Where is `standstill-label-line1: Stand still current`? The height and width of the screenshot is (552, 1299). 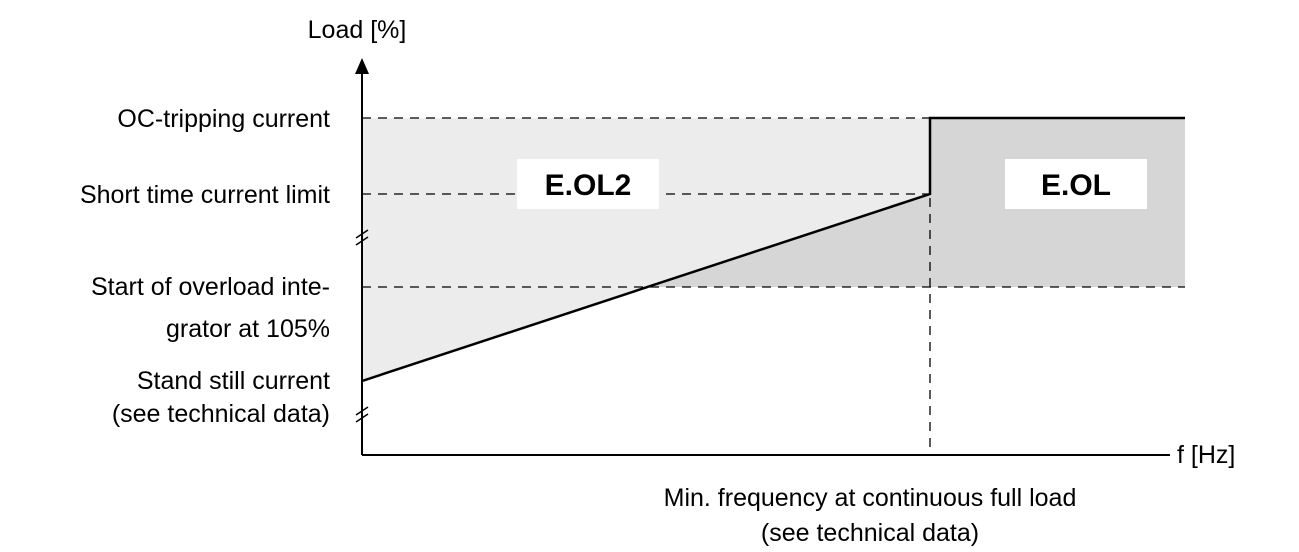
standstill-label-line1: Stand still current is located at coordinates (233, 381).